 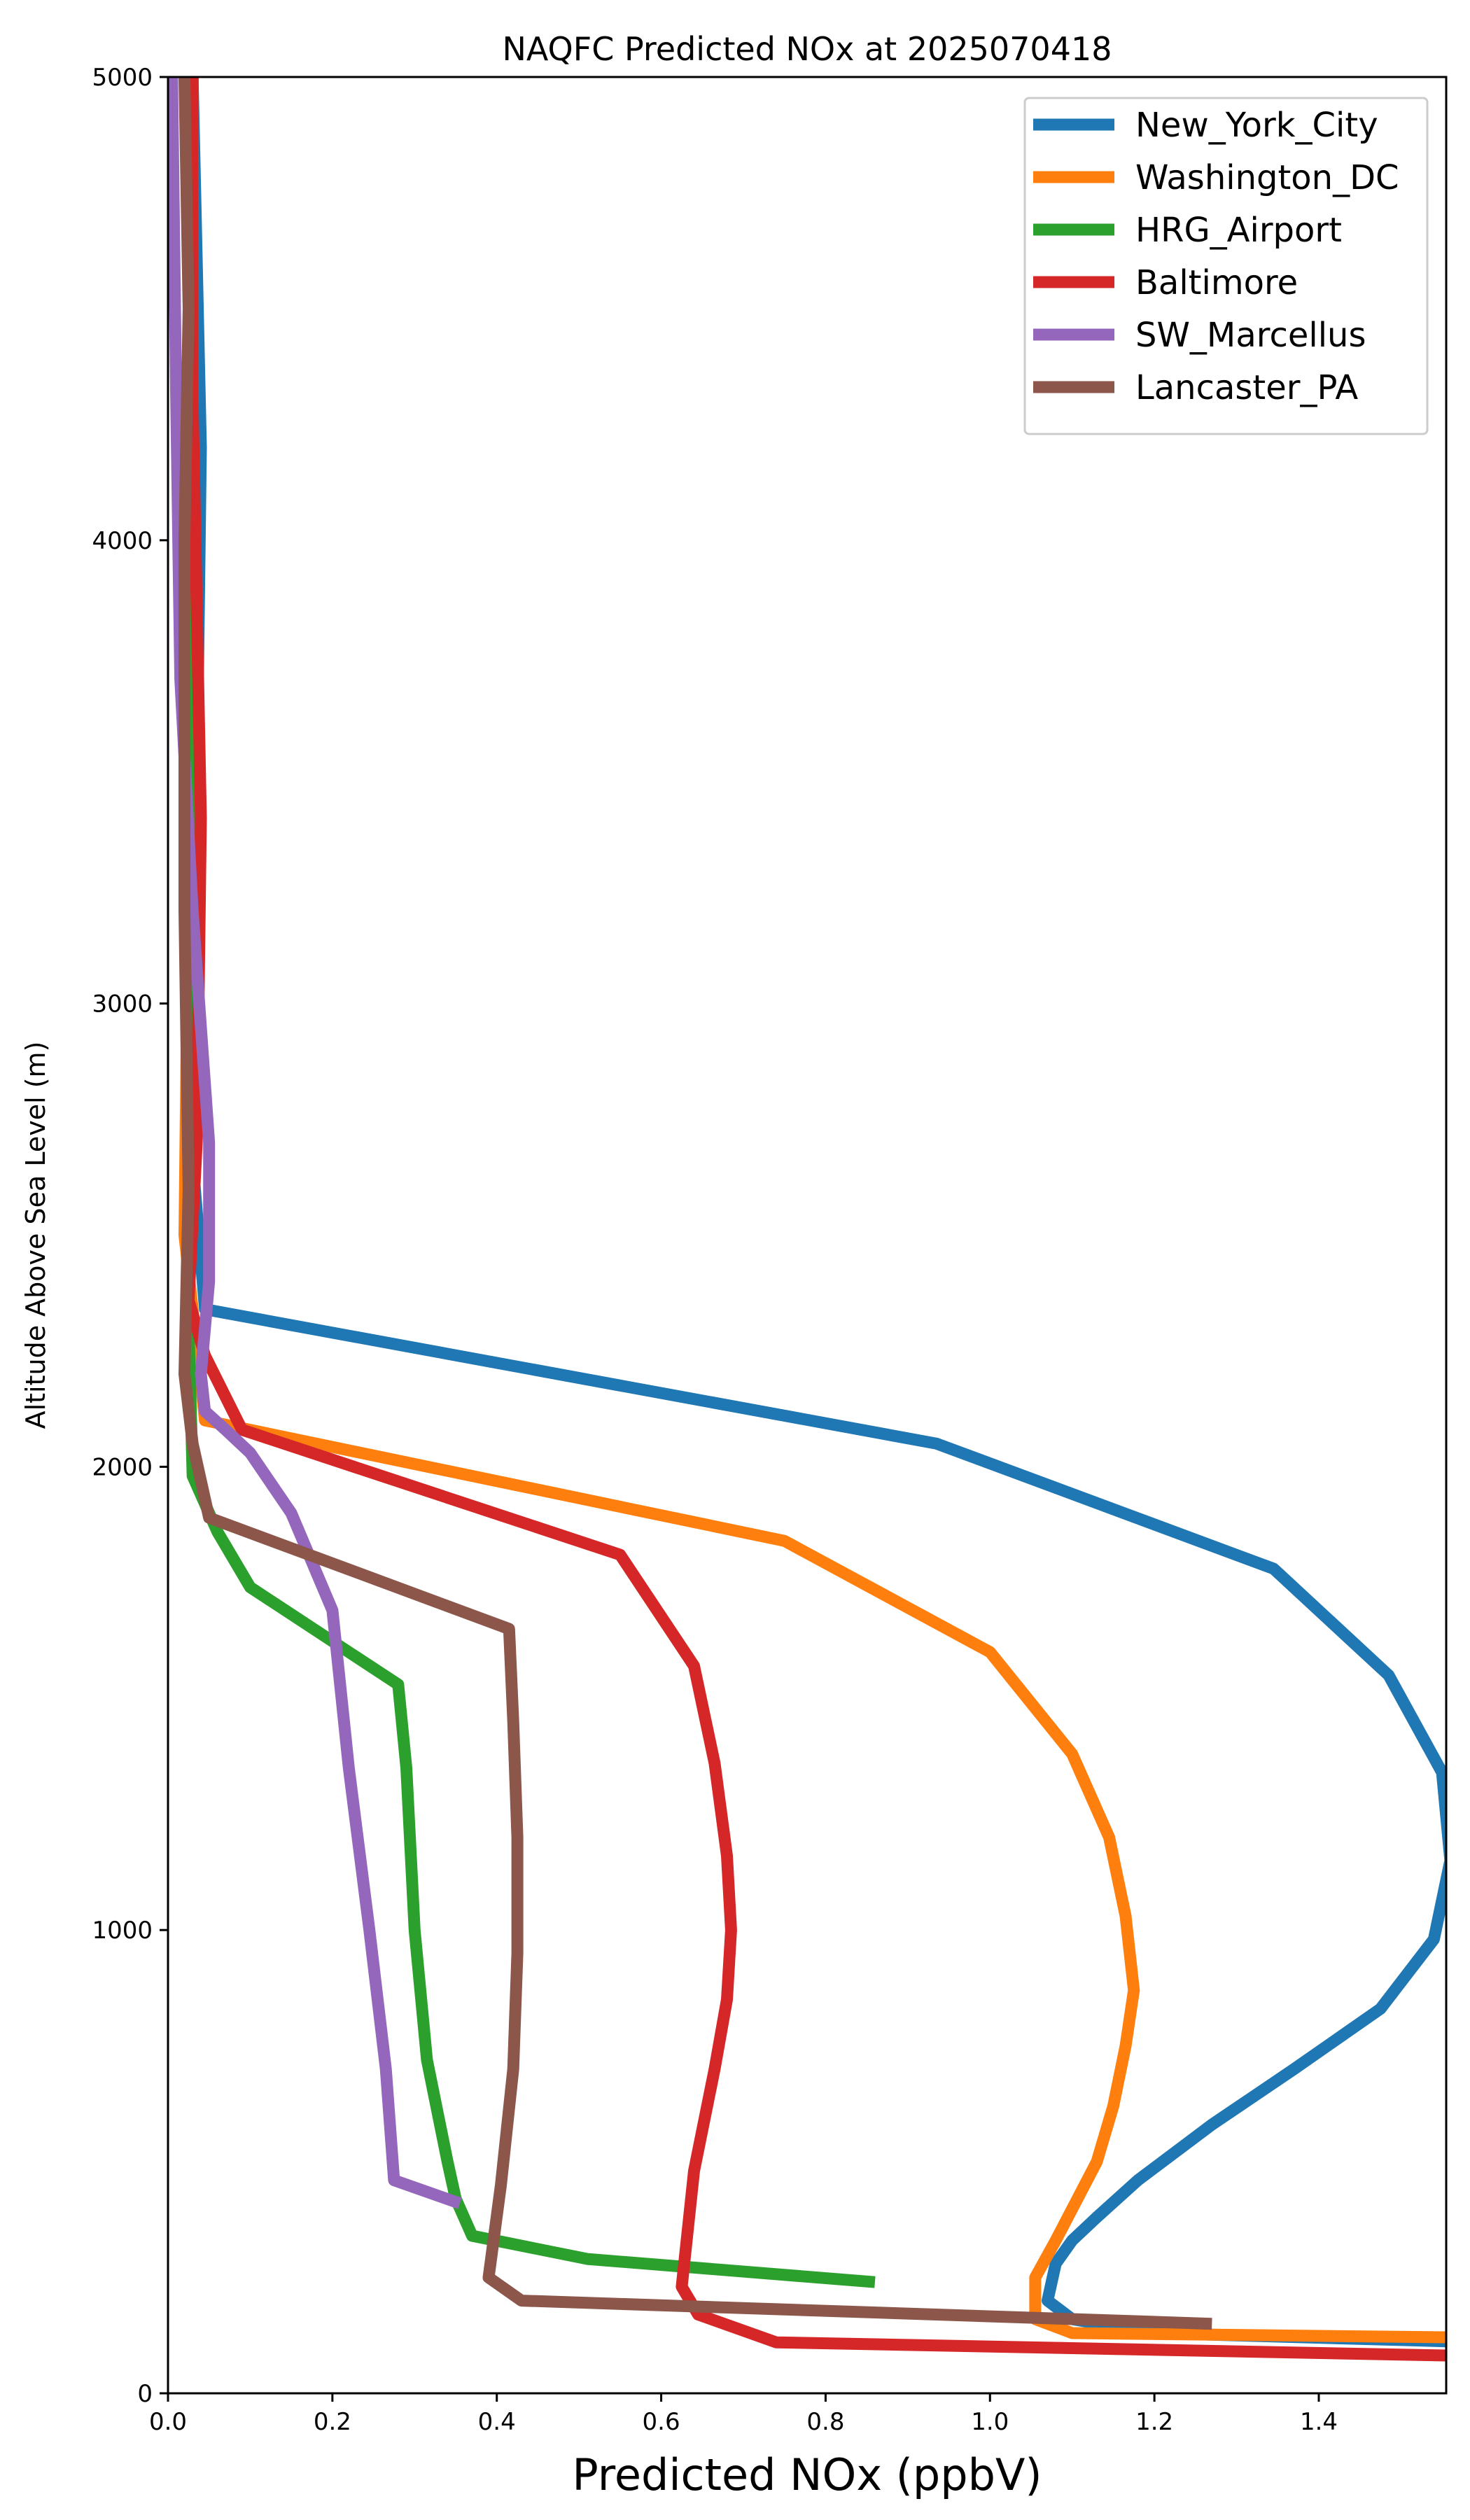 I want to click on y-axis: 0 1000 2000 3000 4000 5000, so click(x=130, y=1236).